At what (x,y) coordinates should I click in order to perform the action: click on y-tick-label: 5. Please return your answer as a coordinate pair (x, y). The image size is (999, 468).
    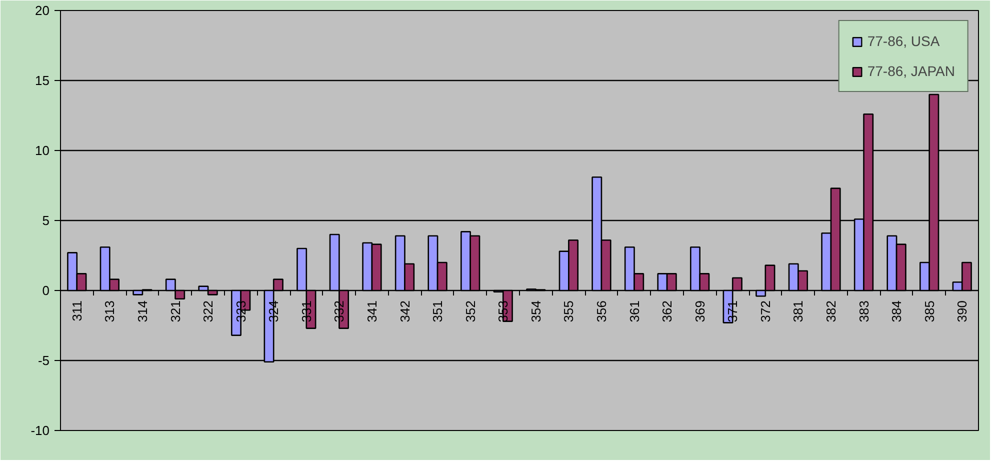
    Looking at the image, I should click on (46, 220).